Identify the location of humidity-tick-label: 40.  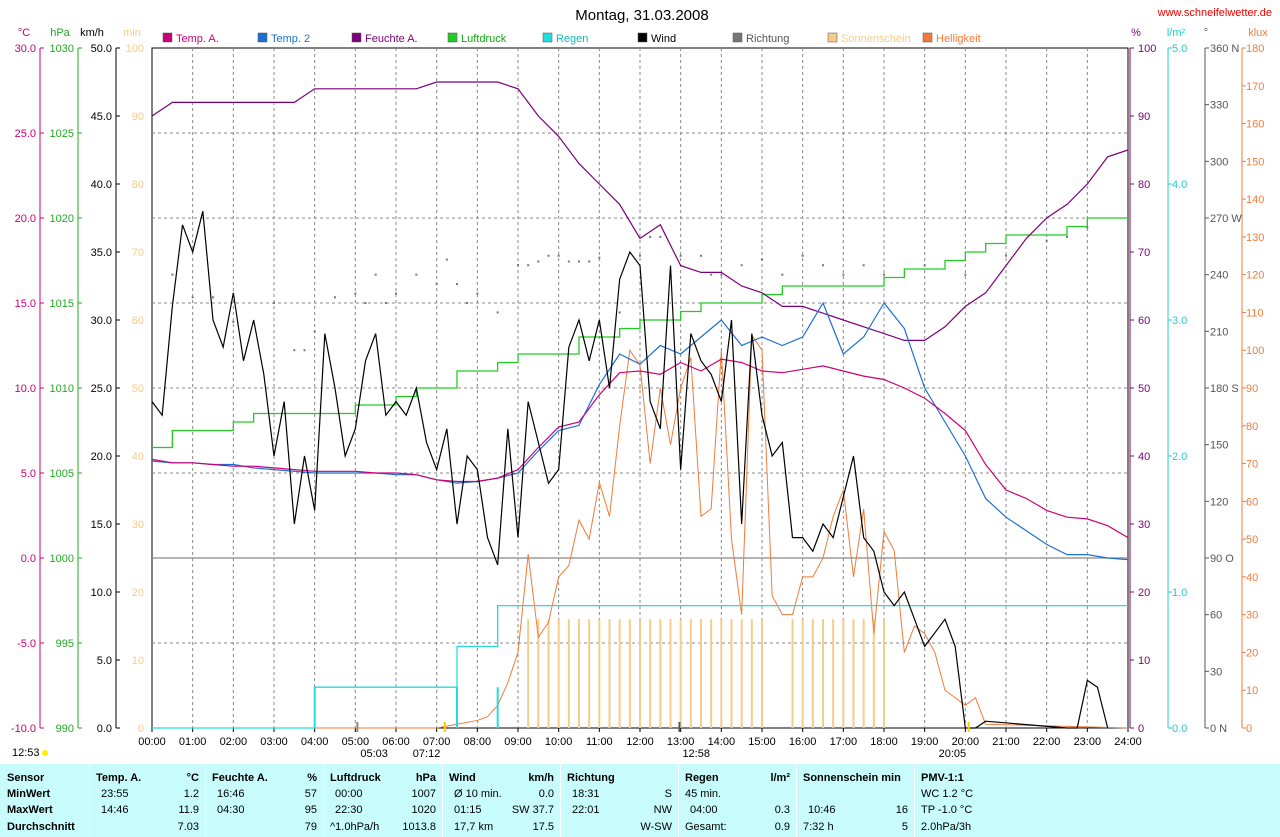
(1144, 457).